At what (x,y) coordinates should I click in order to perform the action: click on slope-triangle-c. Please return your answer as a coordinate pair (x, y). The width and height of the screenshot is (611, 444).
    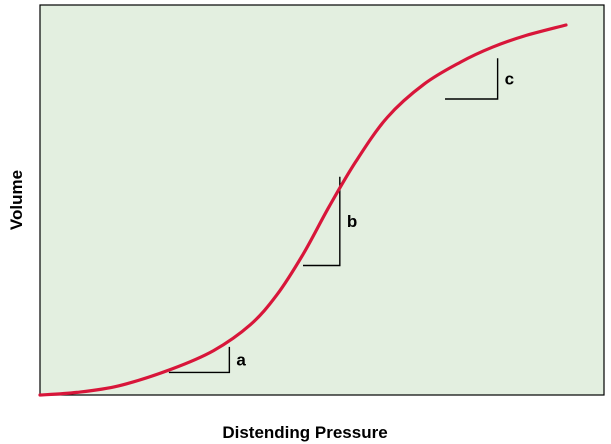
    Looking at the image, I should click on (472, 79).